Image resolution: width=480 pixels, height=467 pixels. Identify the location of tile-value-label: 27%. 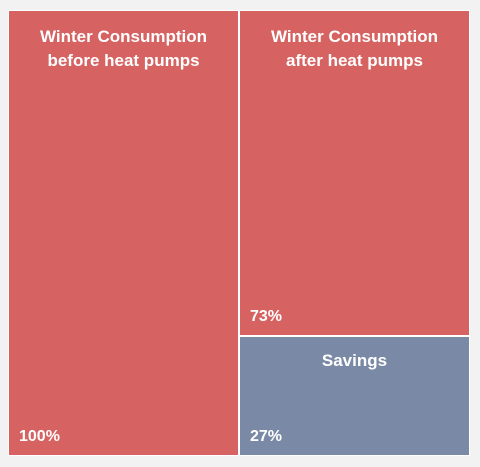
(266, 436).